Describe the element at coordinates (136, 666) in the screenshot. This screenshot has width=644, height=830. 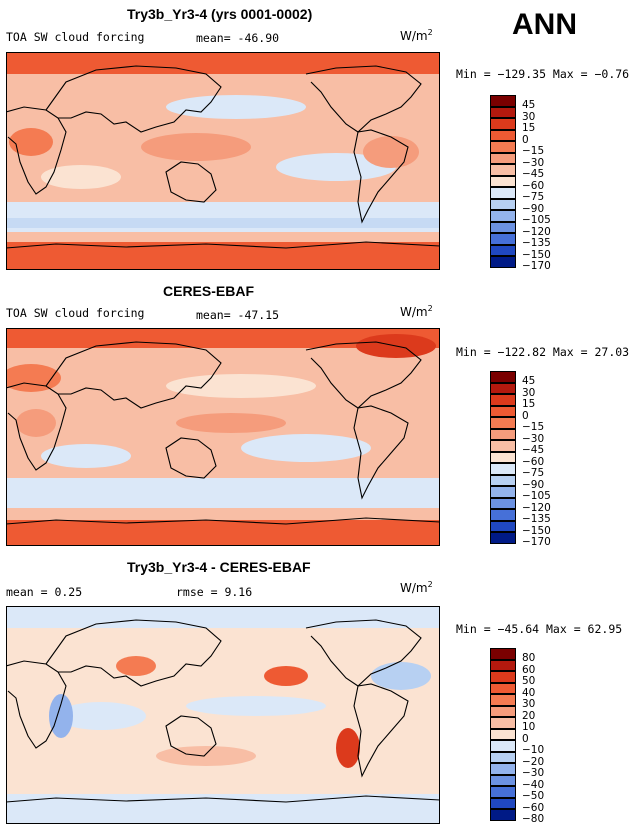
I see `asia-patch` at that location.